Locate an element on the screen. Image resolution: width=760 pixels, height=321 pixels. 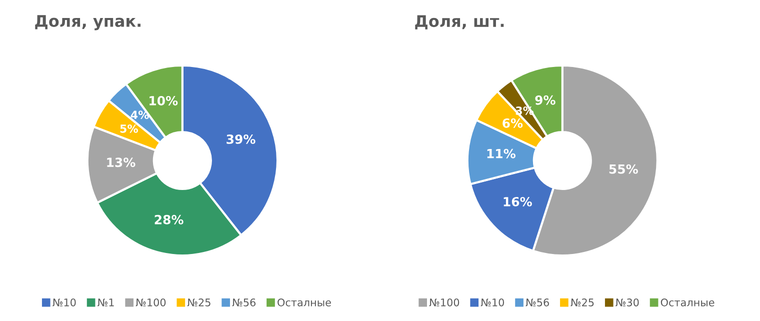
data-label: 13% is located at coordinates (121, 163).